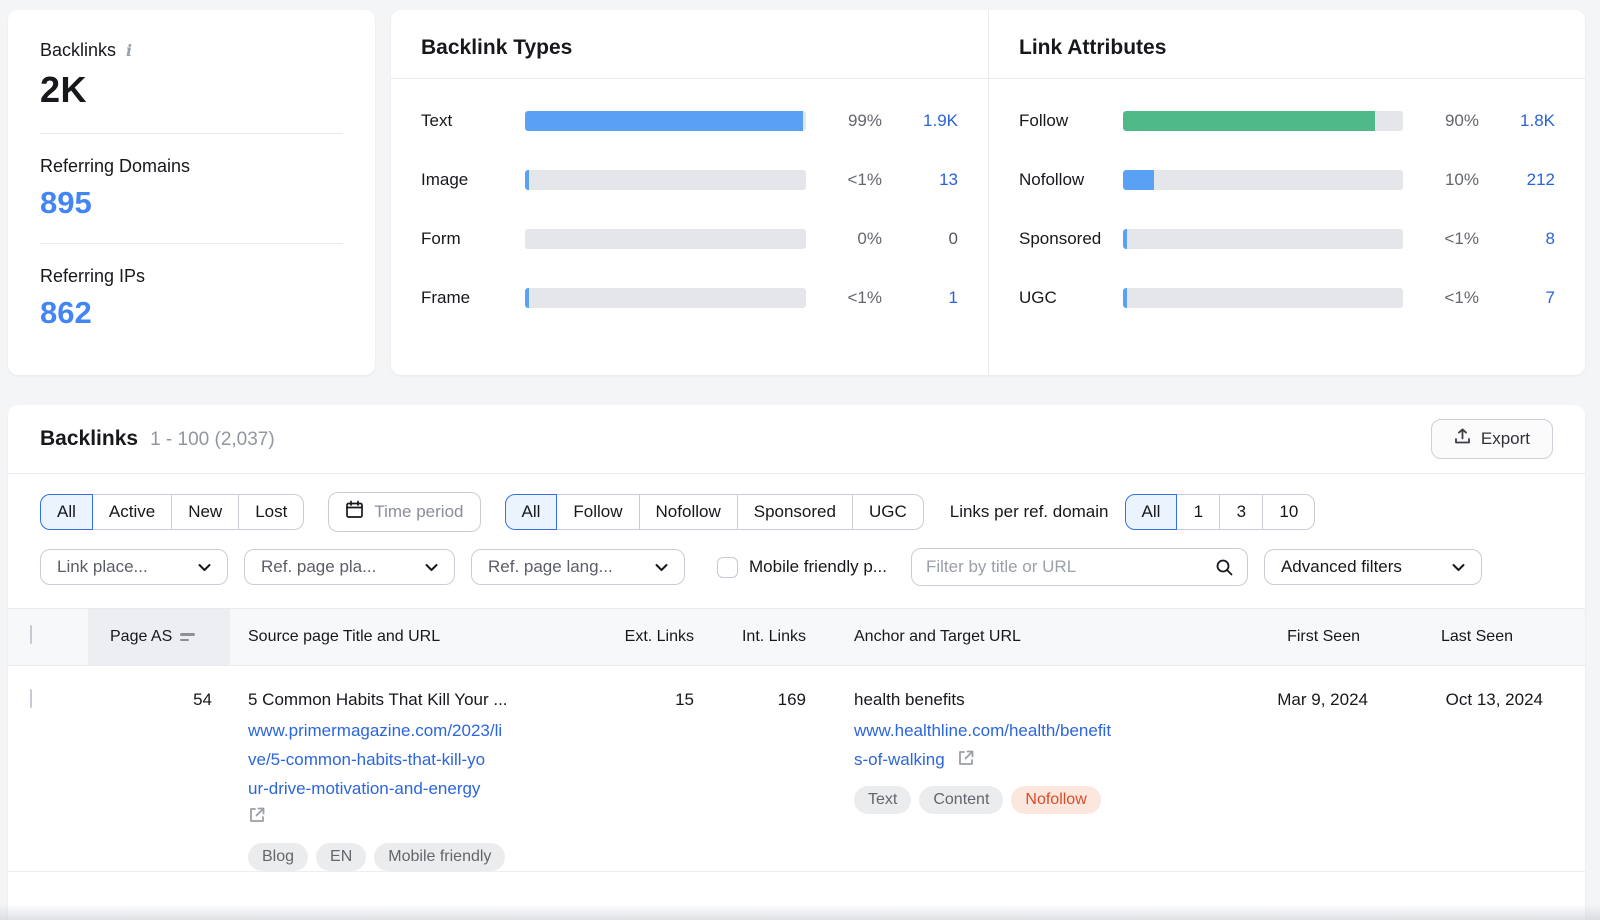 This screenshot has width=1600, height=920. I want to click on results-range: 1 - 100 (2,037), so click(212, 439).